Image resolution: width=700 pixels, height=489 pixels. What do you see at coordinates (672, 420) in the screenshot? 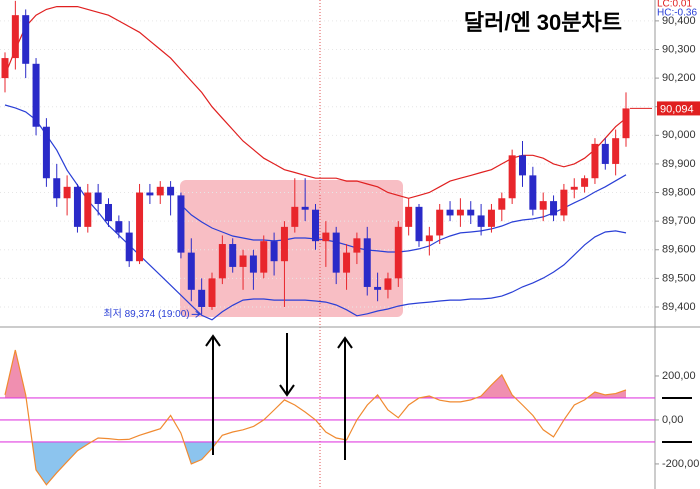
I see `y-tick-label: 0,00` at bounding box center [672, 420].